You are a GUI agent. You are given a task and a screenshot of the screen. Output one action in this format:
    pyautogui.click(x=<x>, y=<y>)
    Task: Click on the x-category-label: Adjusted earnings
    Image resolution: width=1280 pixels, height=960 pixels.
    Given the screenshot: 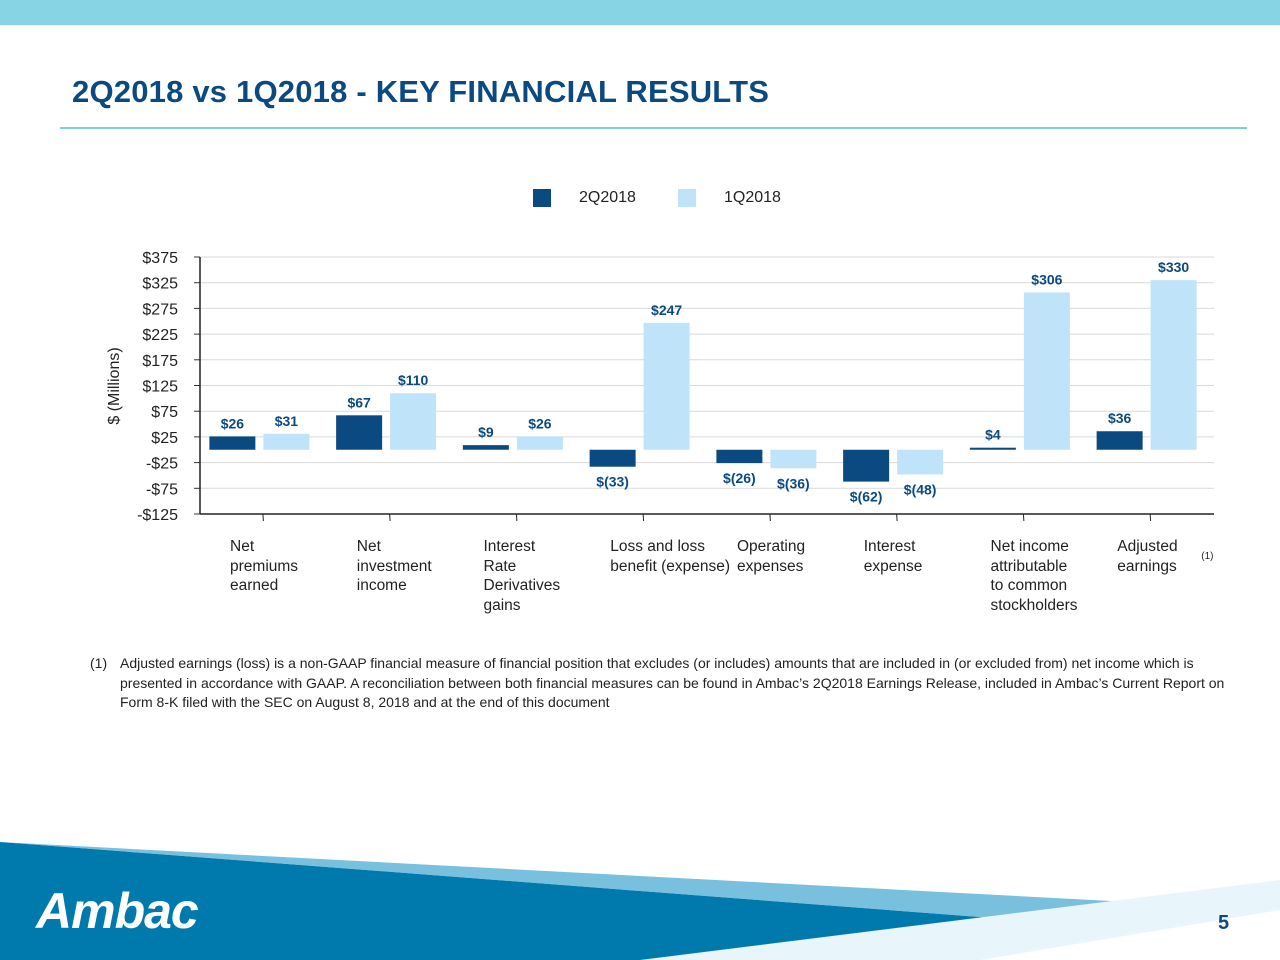 What is the action you would take?
    pyautogui.click(x=1147, y=556)
    